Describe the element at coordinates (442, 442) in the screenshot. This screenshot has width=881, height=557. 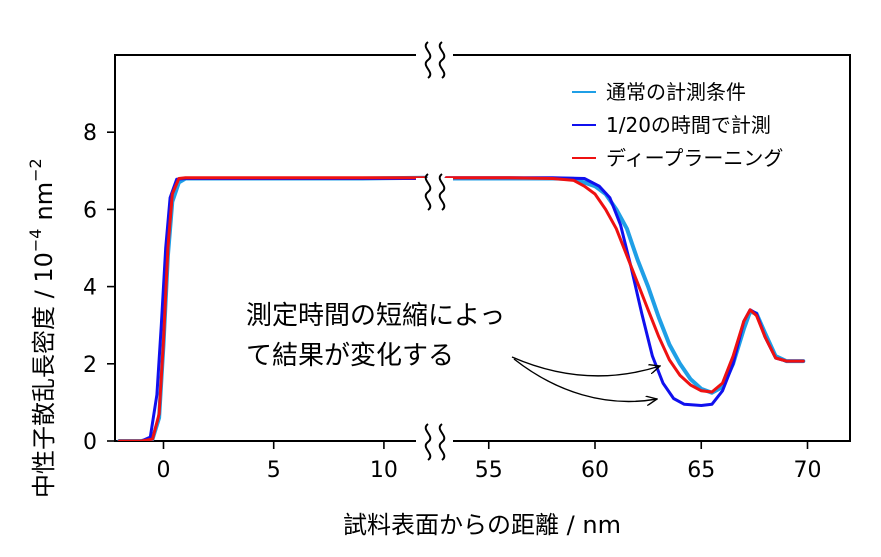
I see `axis-break-mark-bottom-right` at that location.